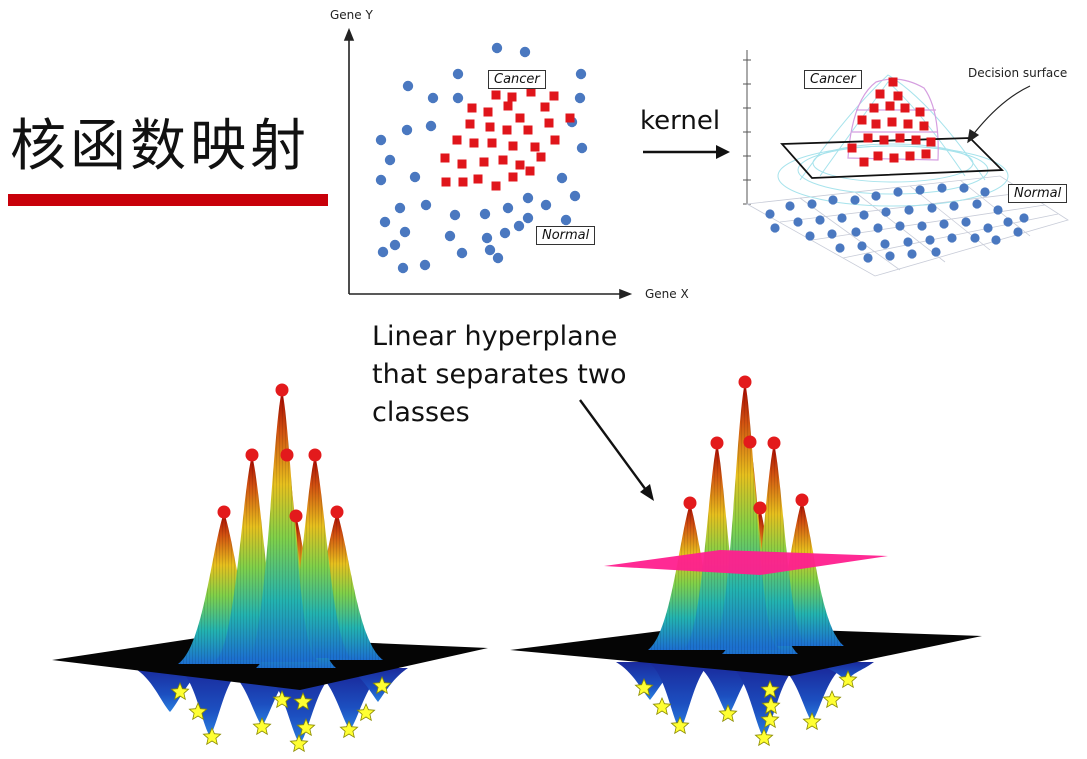  What do you see at coordinates (280, 453) in the screenshot?
I see `peak-markers-left` at bounding box center [280, 453].